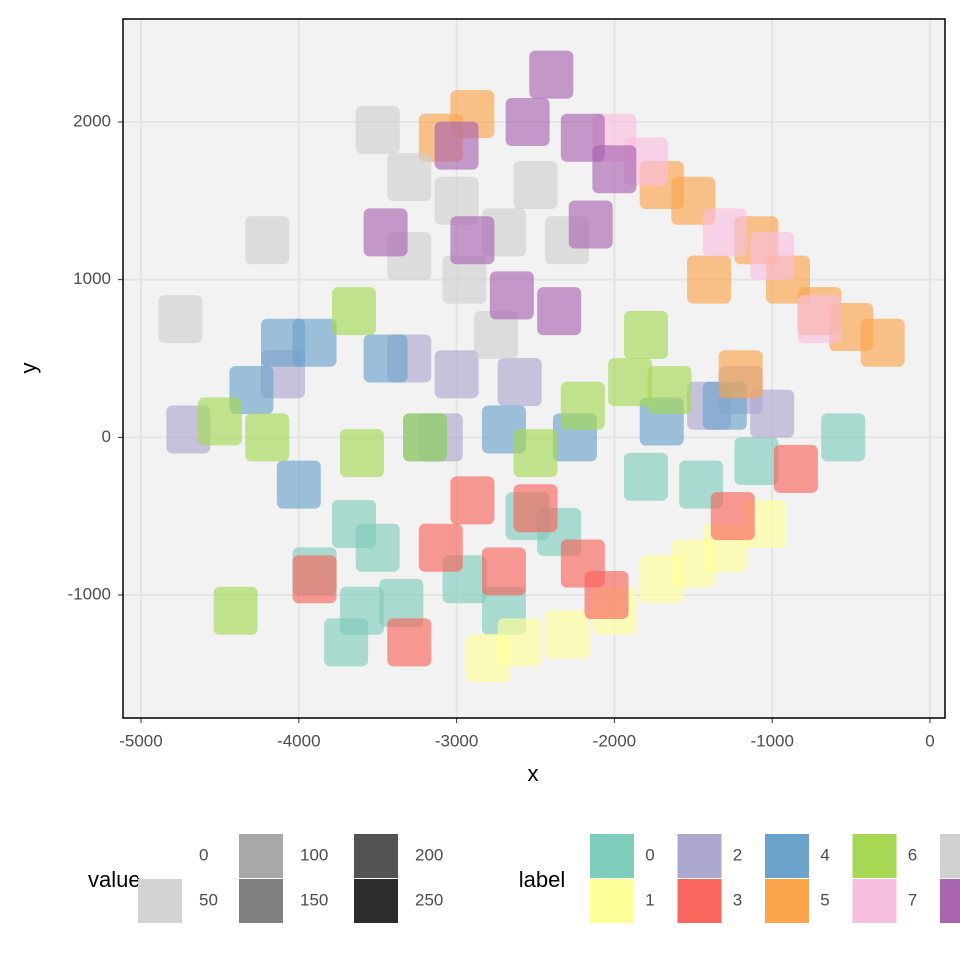 Image resolution: width=960 pixels, height=960 pixels. Describe the element at coordinates (912, 899) in the screenshot. I see `legend-label: 7` at that location.